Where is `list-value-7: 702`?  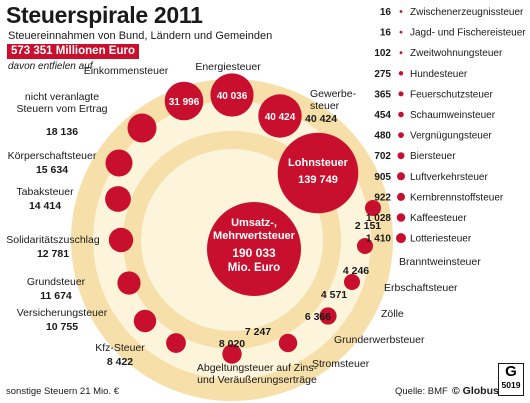 list-value-7: 702 is located at coordinates (382, 156).